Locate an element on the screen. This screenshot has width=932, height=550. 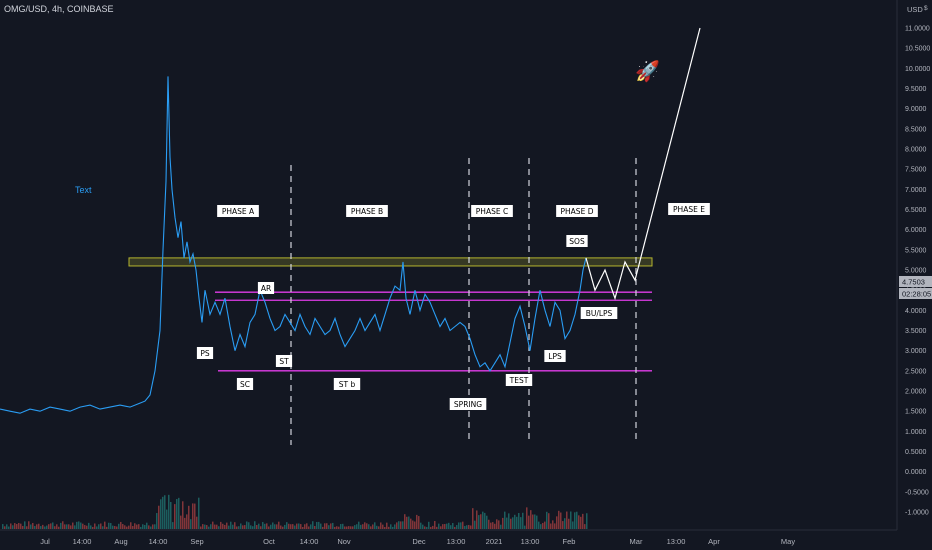
time-tick-label: 13:00 is located at coordinates (676, 541).